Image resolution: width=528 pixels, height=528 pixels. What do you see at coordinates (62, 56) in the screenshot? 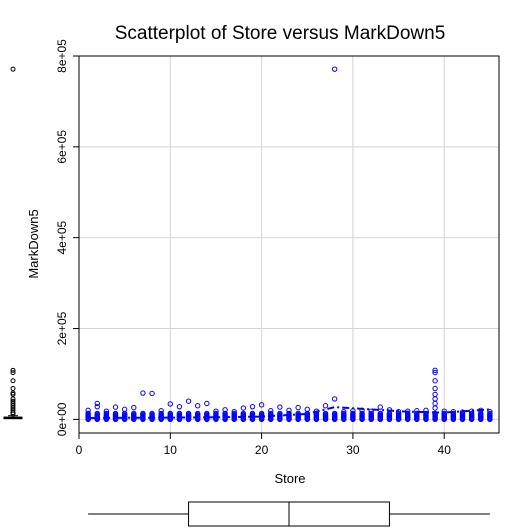
I see `y-tick-label: 8e+05` at bounding box center [62, 56].